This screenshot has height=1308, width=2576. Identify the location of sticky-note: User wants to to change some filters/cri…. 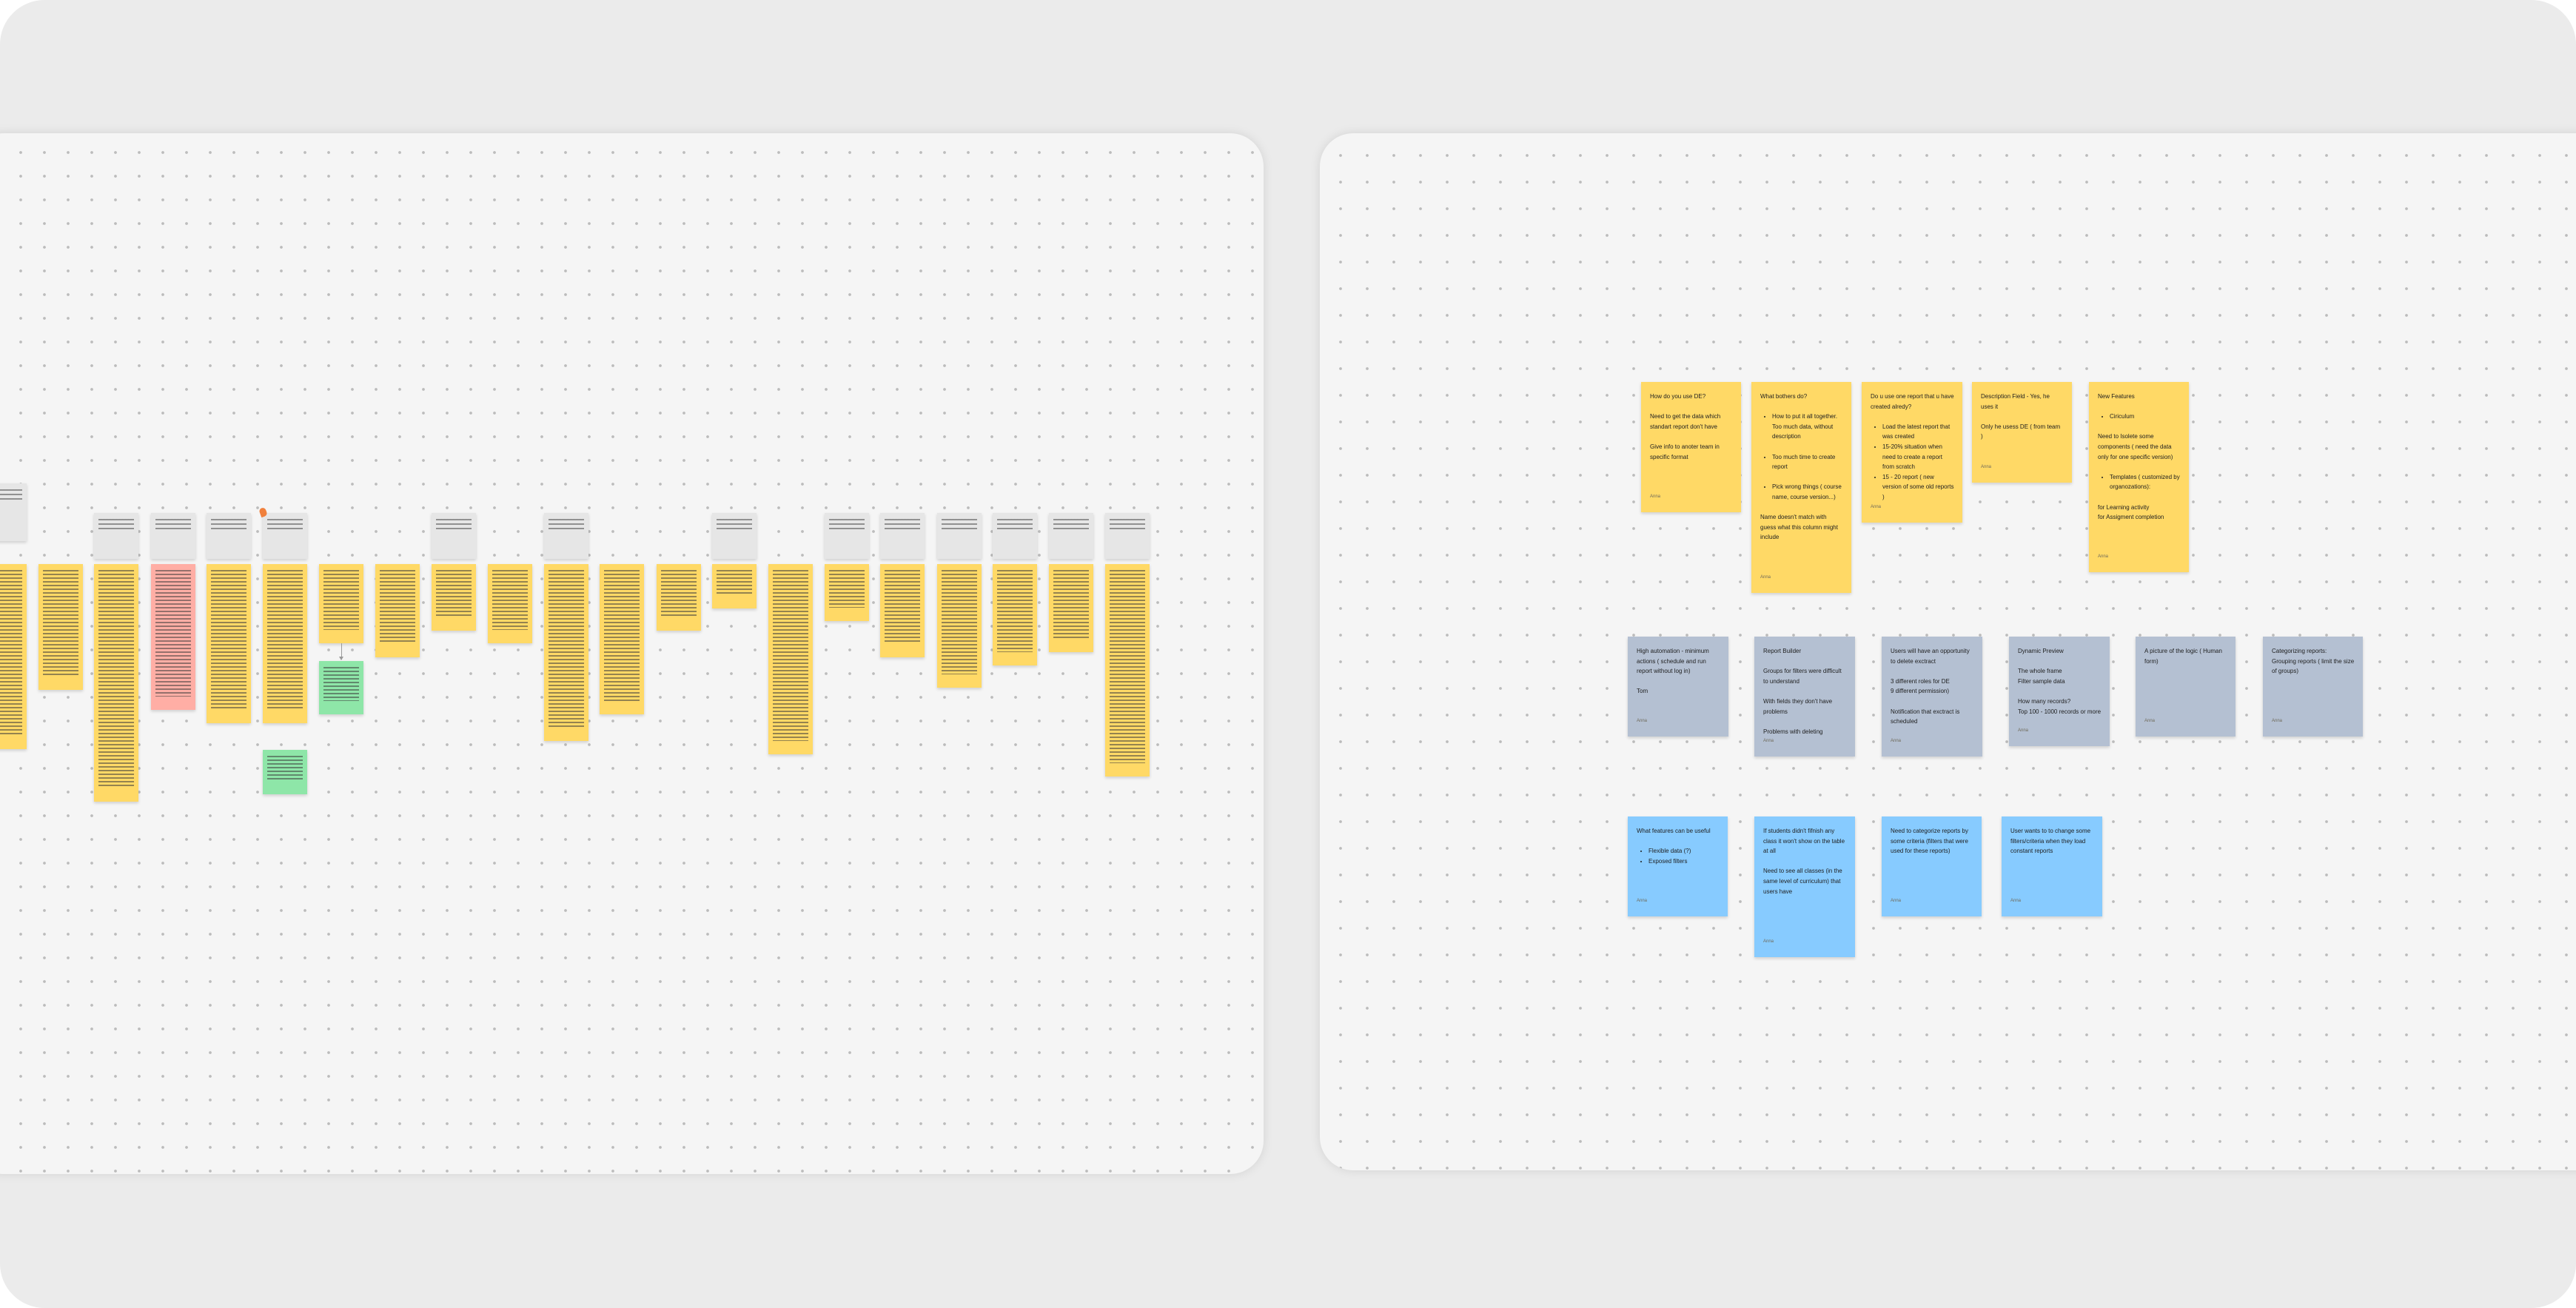
(2052, 866).